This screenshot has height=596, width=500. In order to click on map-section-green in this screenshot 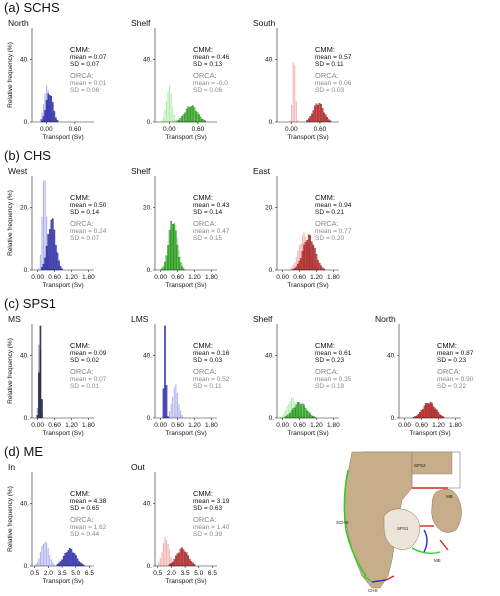, I will do `click(426, 551)`.